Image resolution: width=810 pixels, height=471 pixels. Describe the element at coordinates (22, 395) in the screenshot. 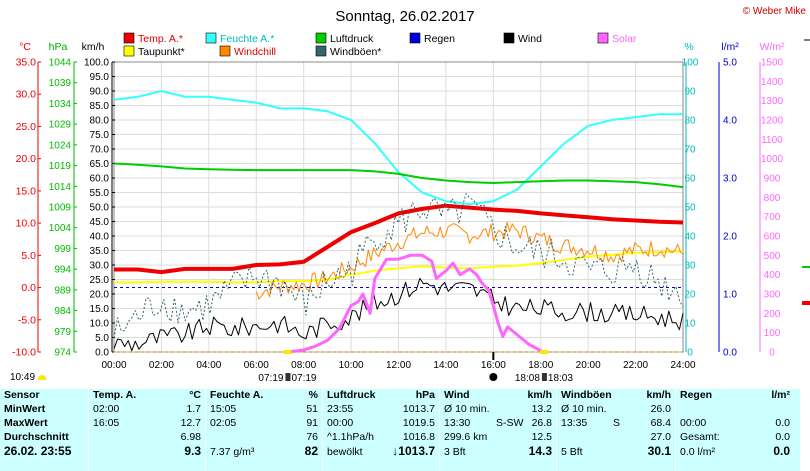

I see `header-sensor: Sensor` at that location.